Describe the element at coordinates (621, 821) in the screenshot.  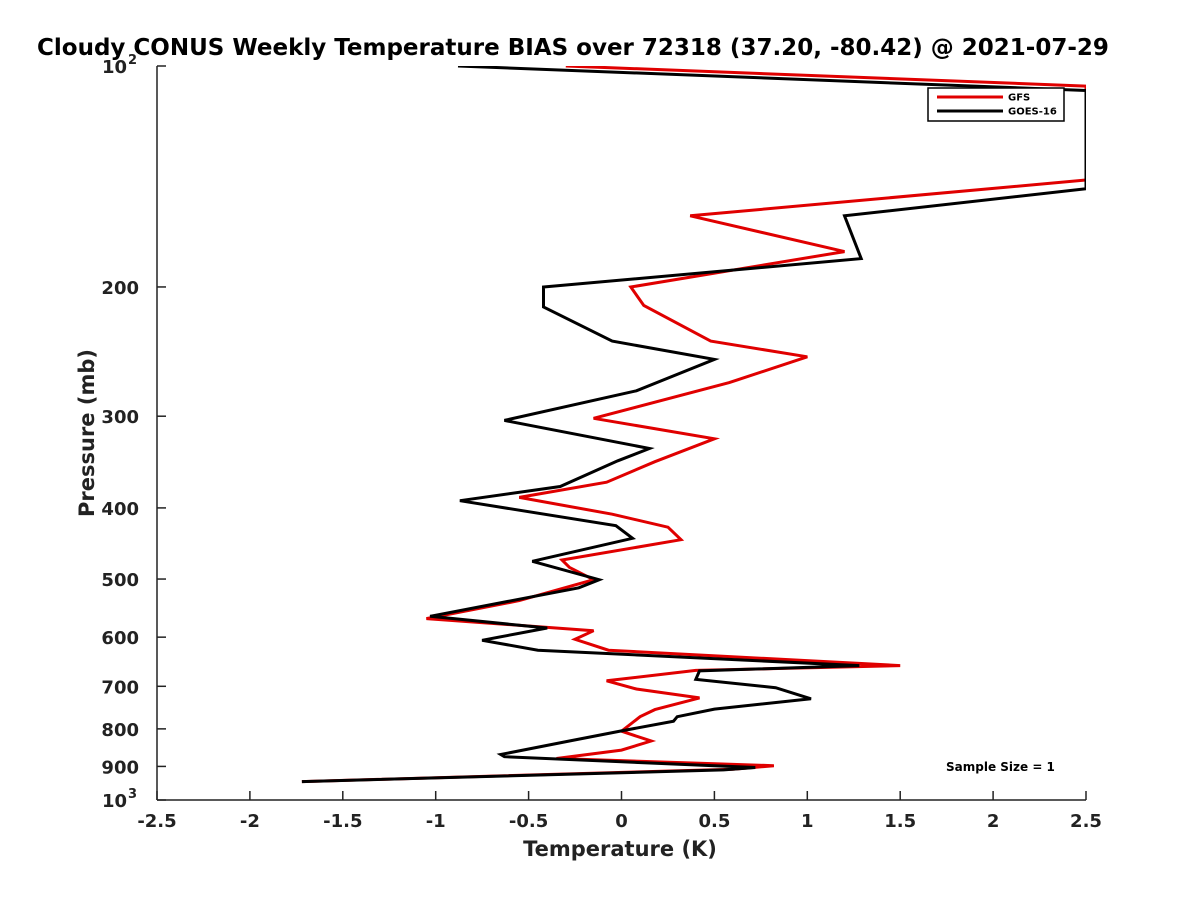
I see `x-tick-label: 0` at that location.